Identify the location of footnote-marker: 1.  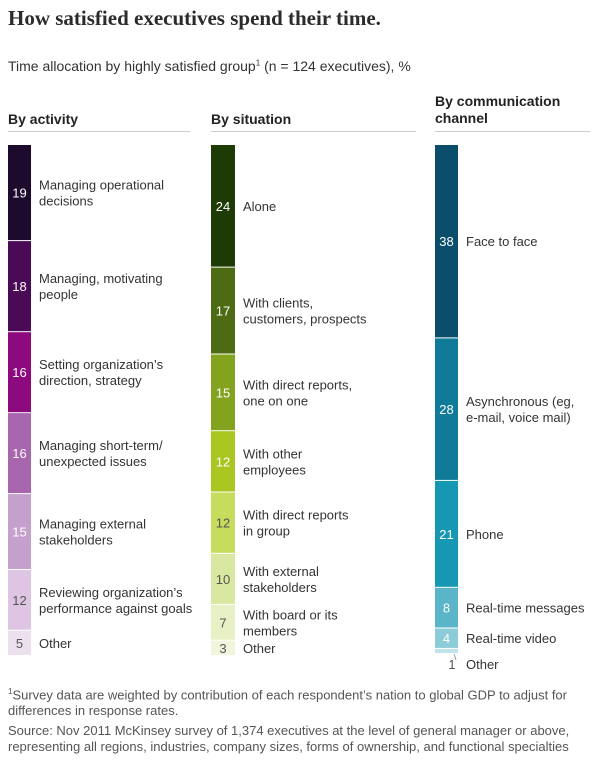
(10, 691).